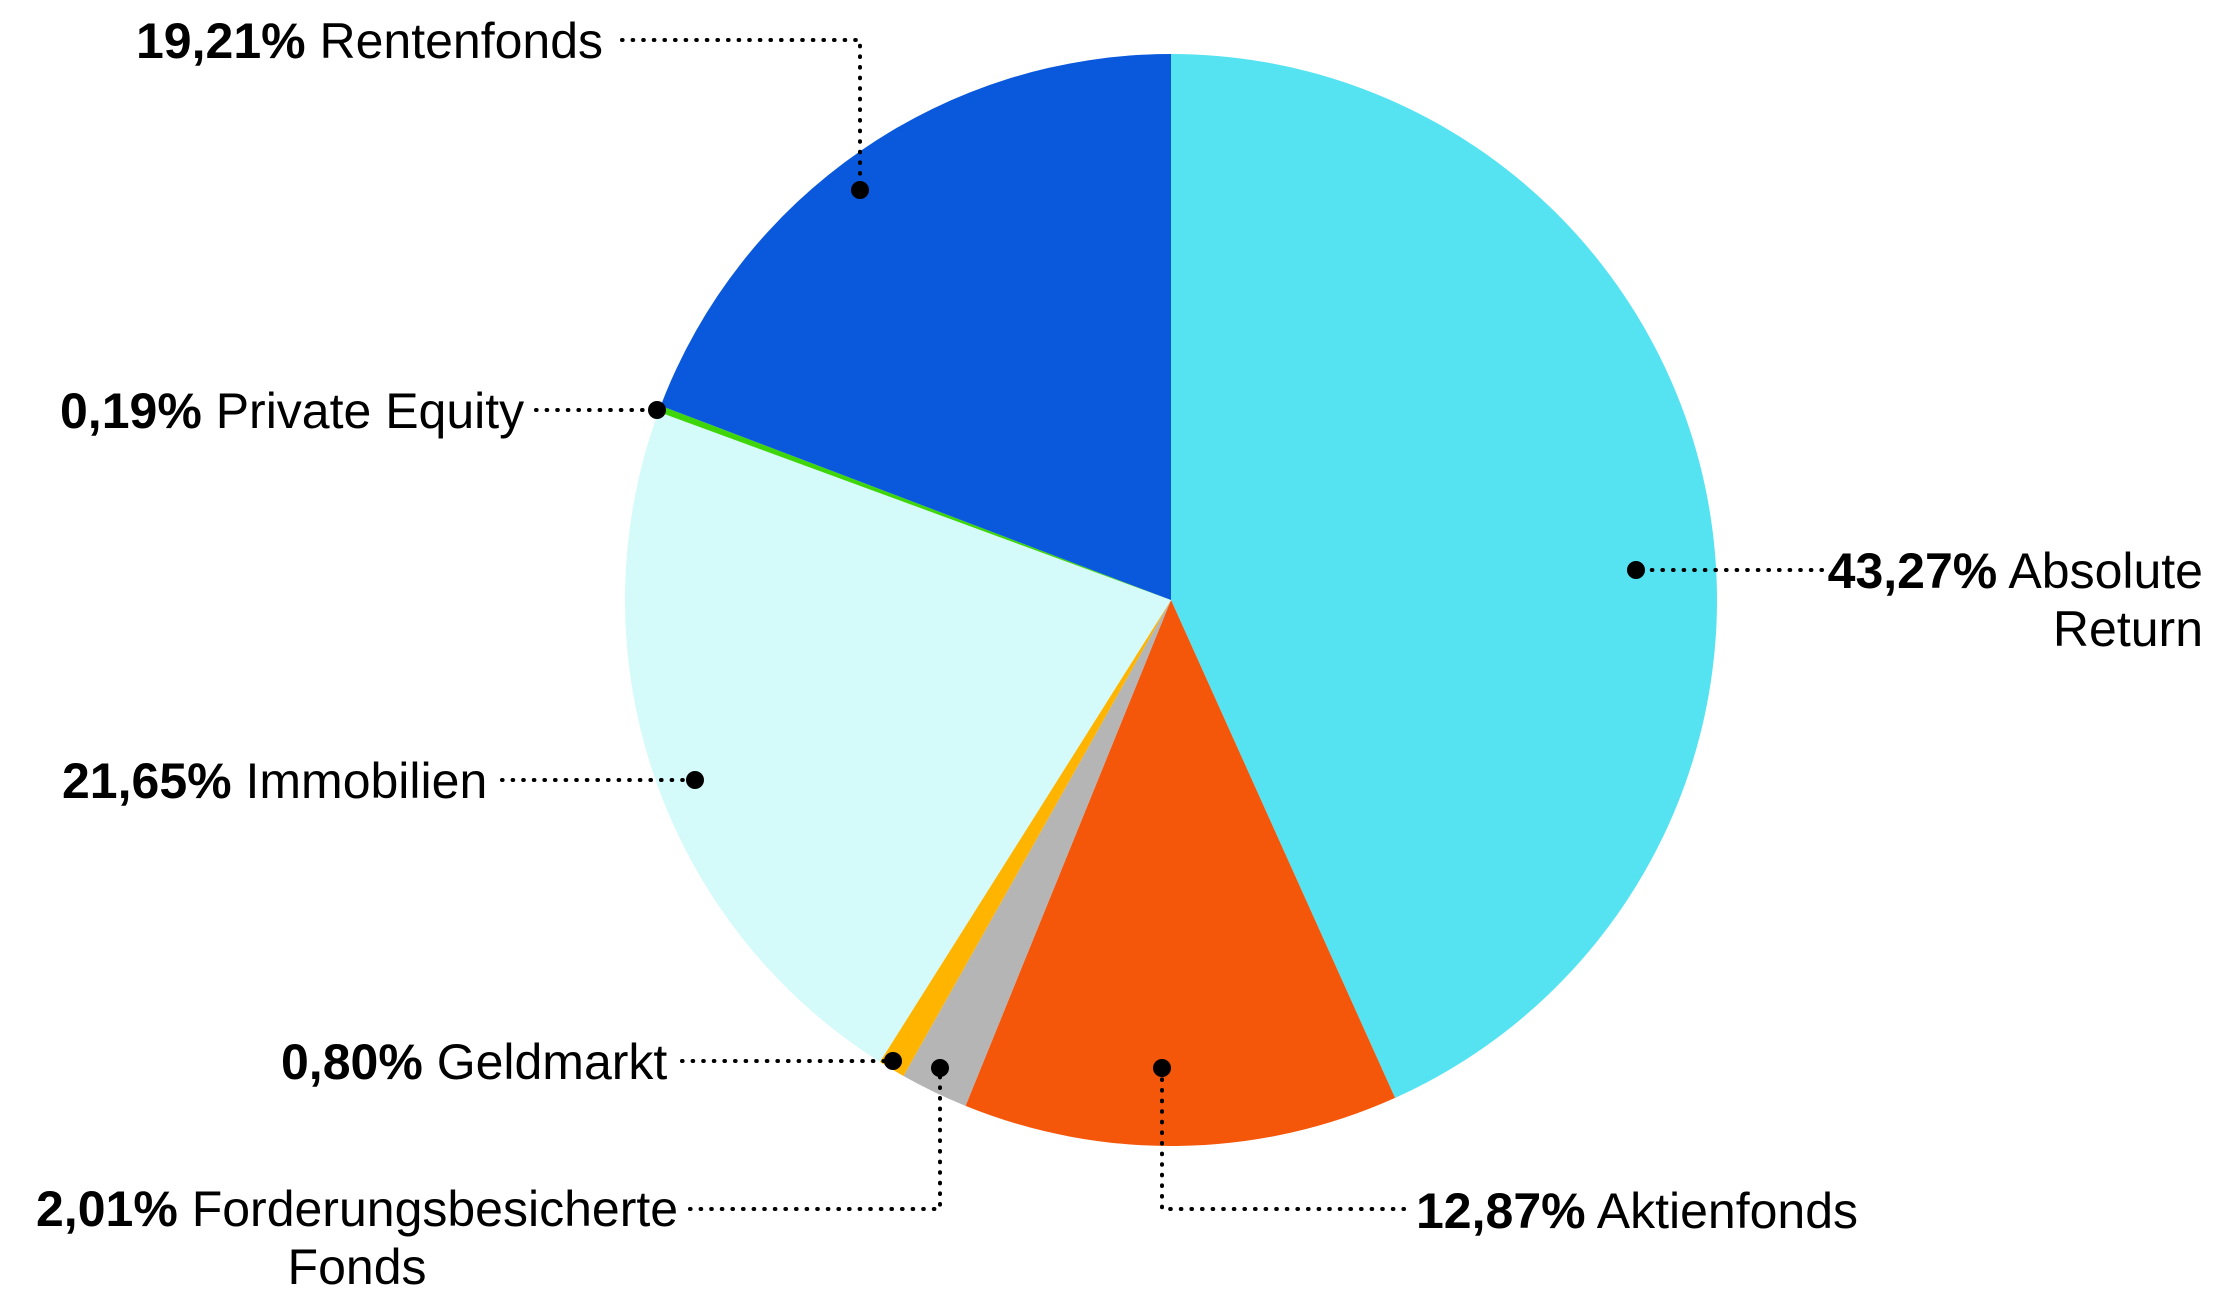  What do you see at coordinates (147, 781) in the screenshot?
I see `callout-immobilien-pct: 21,65%` at bounding box center [147, 781].